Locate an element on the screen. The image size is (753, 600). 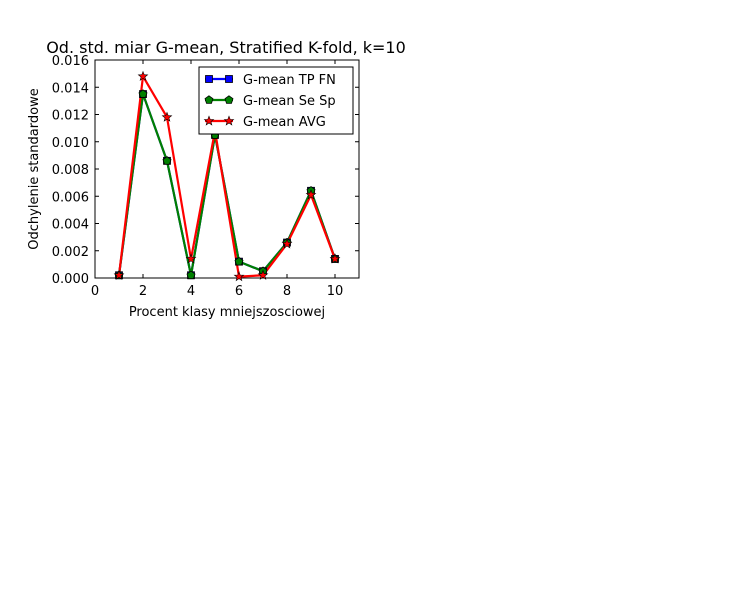
y-tick-label: 0.006 is located at coordinates (70, 197).